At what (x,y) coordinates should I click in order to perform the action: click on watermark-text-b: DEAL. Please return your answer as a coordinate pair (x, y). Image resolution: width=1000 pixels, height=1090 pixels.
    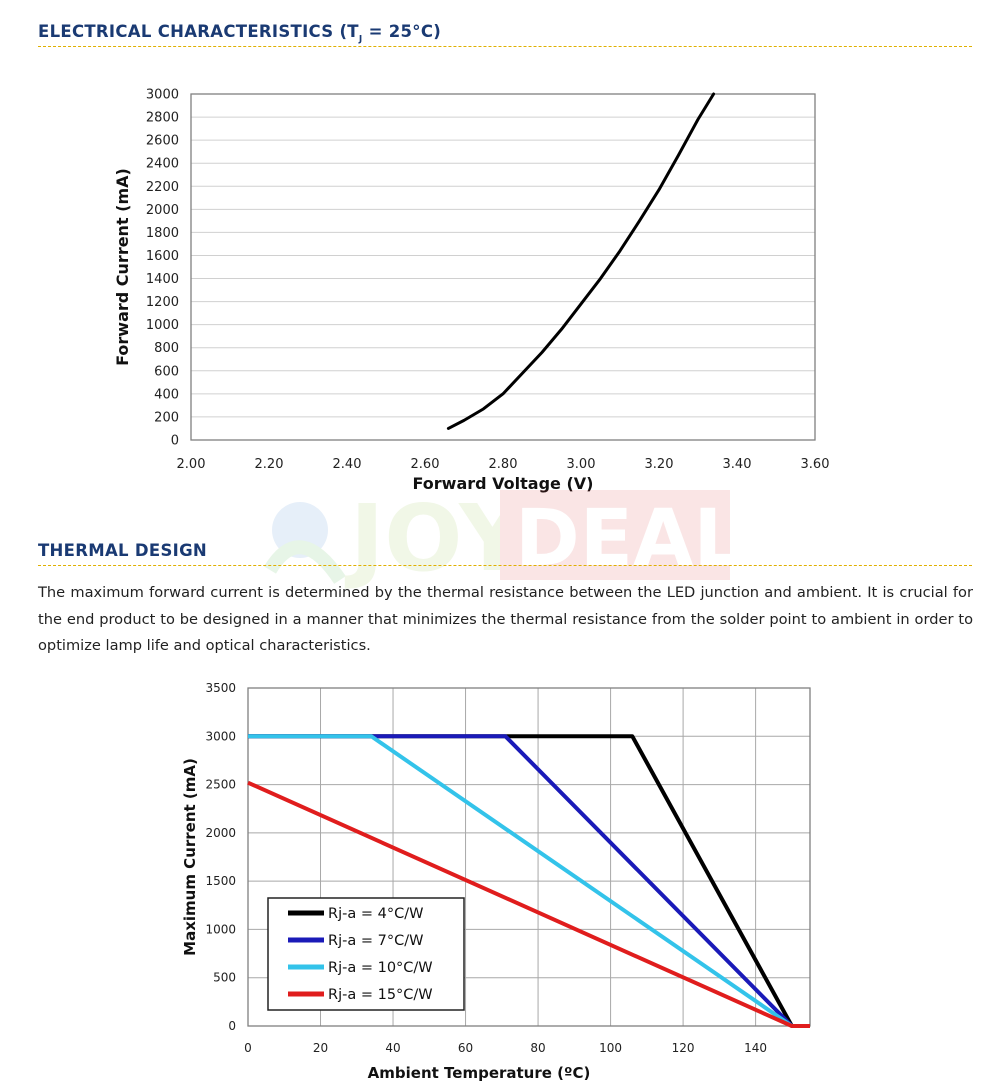
    Looking at the image, I should click on (629, 539).